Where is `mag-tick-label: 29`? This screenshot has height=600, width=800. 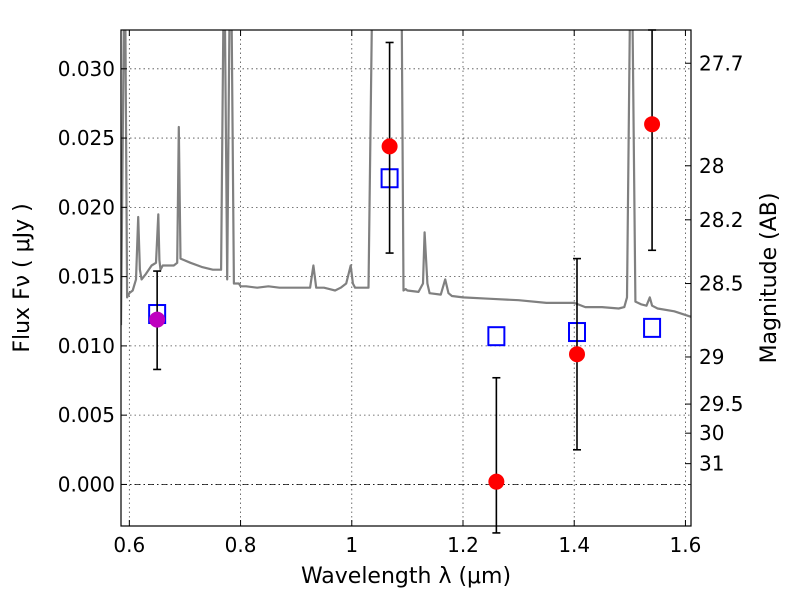
mag-tick-label: 29 is located at coordinates (711, 357).